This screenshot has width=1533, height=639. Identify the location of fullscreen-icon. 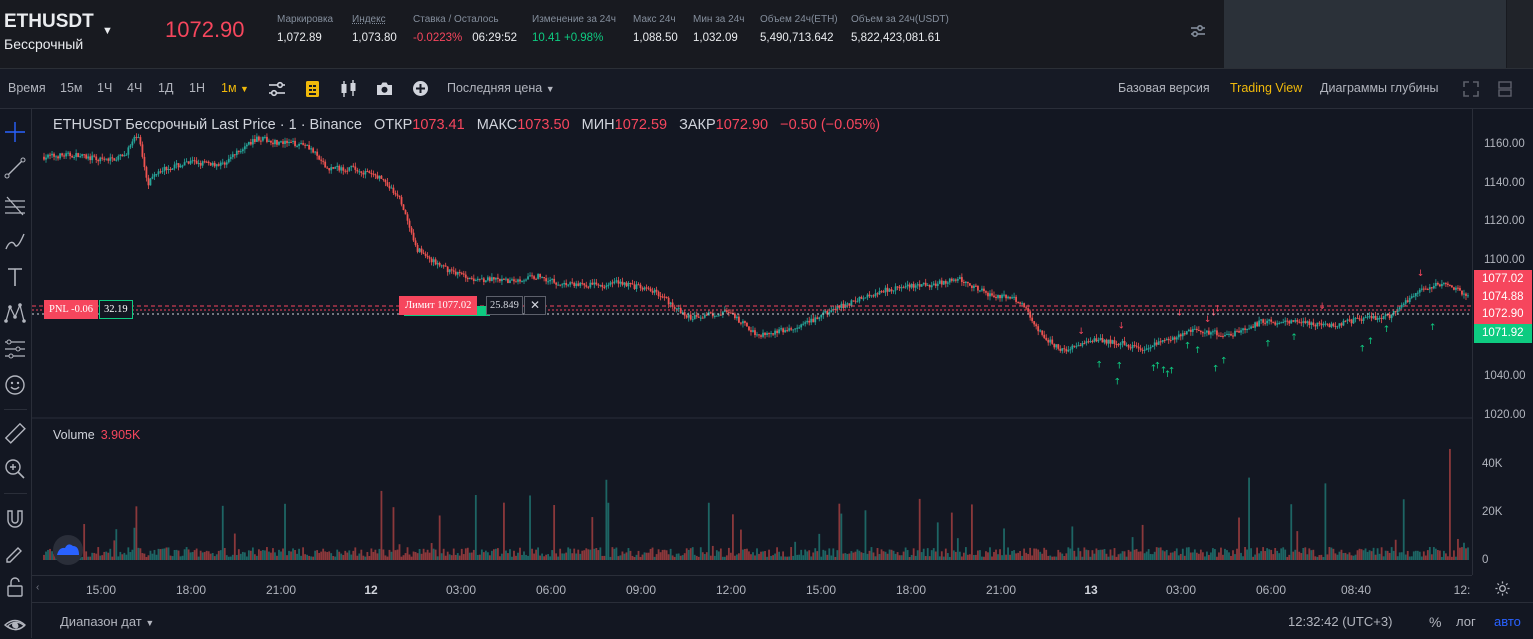
(1471, 89).